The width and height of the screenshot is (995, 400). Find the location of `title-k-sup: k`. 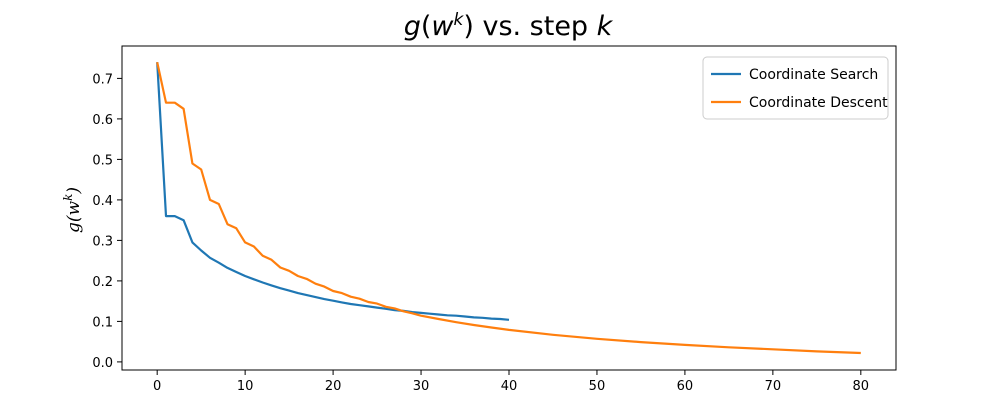

title-k-sup: k is located at coordinates (458, 20).